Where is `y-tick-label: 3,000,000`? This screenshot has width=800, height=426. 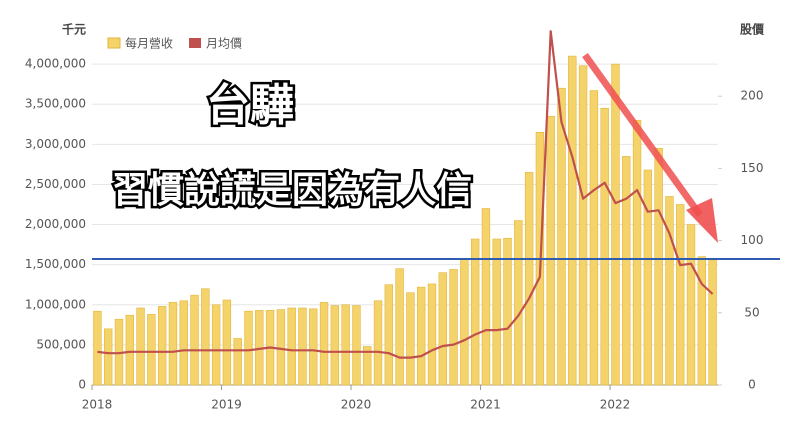
y-tick-label: 3,000,000 is located at coordinates (55, 144).